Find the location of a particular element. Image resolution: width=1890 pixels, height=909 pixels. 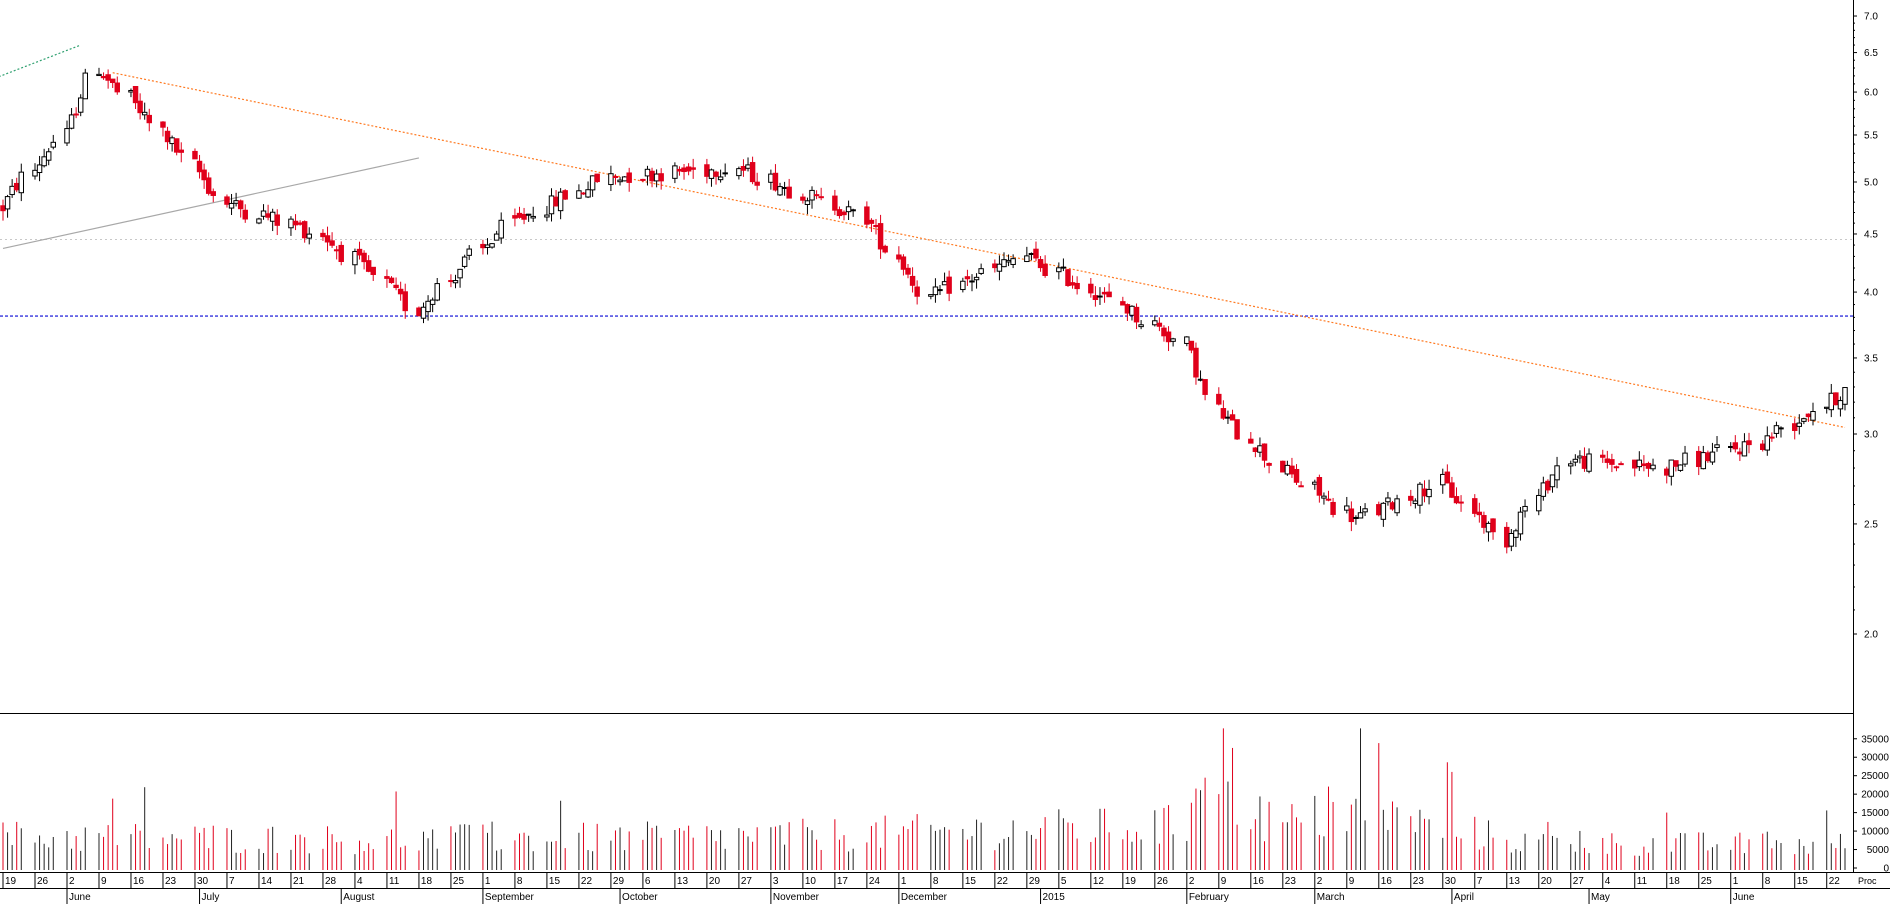

date-day-label: 15 is located at coordinates (555, 881).